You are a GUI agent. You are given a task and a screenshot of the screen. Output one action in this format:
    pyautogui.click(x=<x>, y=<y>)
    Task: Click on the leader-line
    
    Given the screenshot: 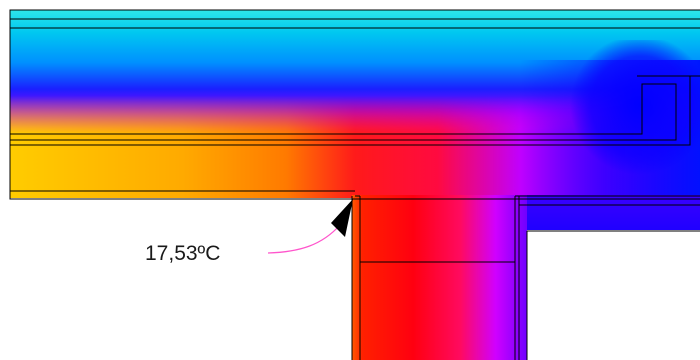 What is the action you would take?
    pyautogui.click(x=304, y=239)
    